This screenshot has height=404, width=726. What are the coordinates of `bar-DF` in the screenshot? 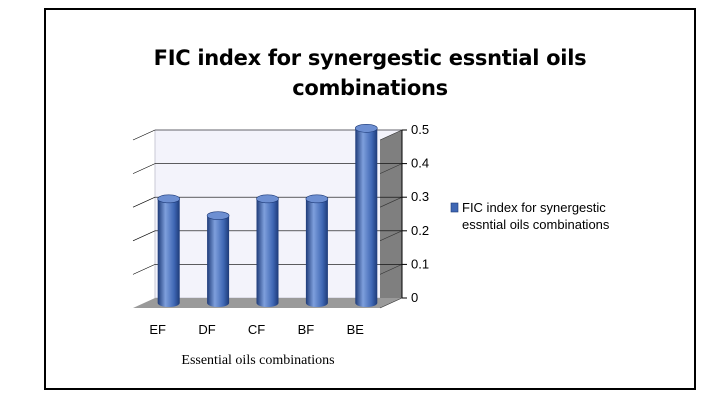 It's located at (218, 259).